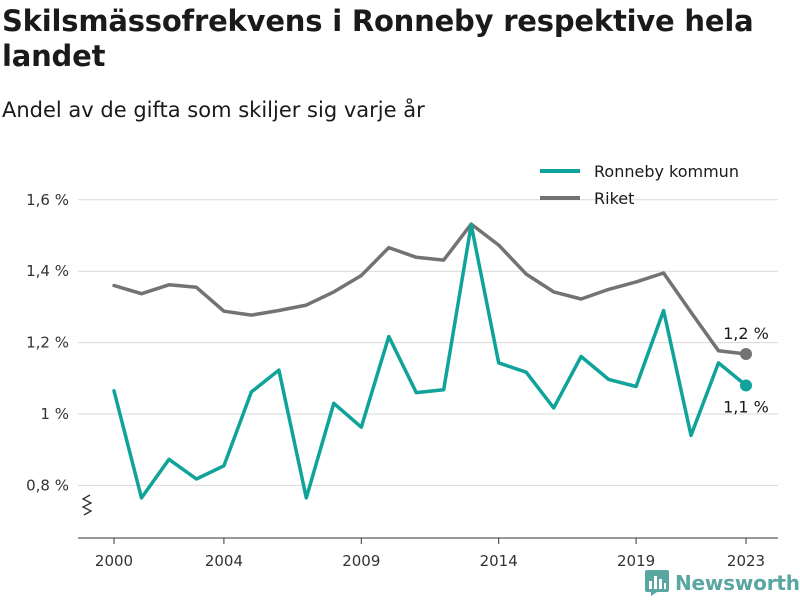  What do you see at coordinates (746, 561) in the screenshot?
I see `x-tick-label: 2023` at bounding box center [746, 561].